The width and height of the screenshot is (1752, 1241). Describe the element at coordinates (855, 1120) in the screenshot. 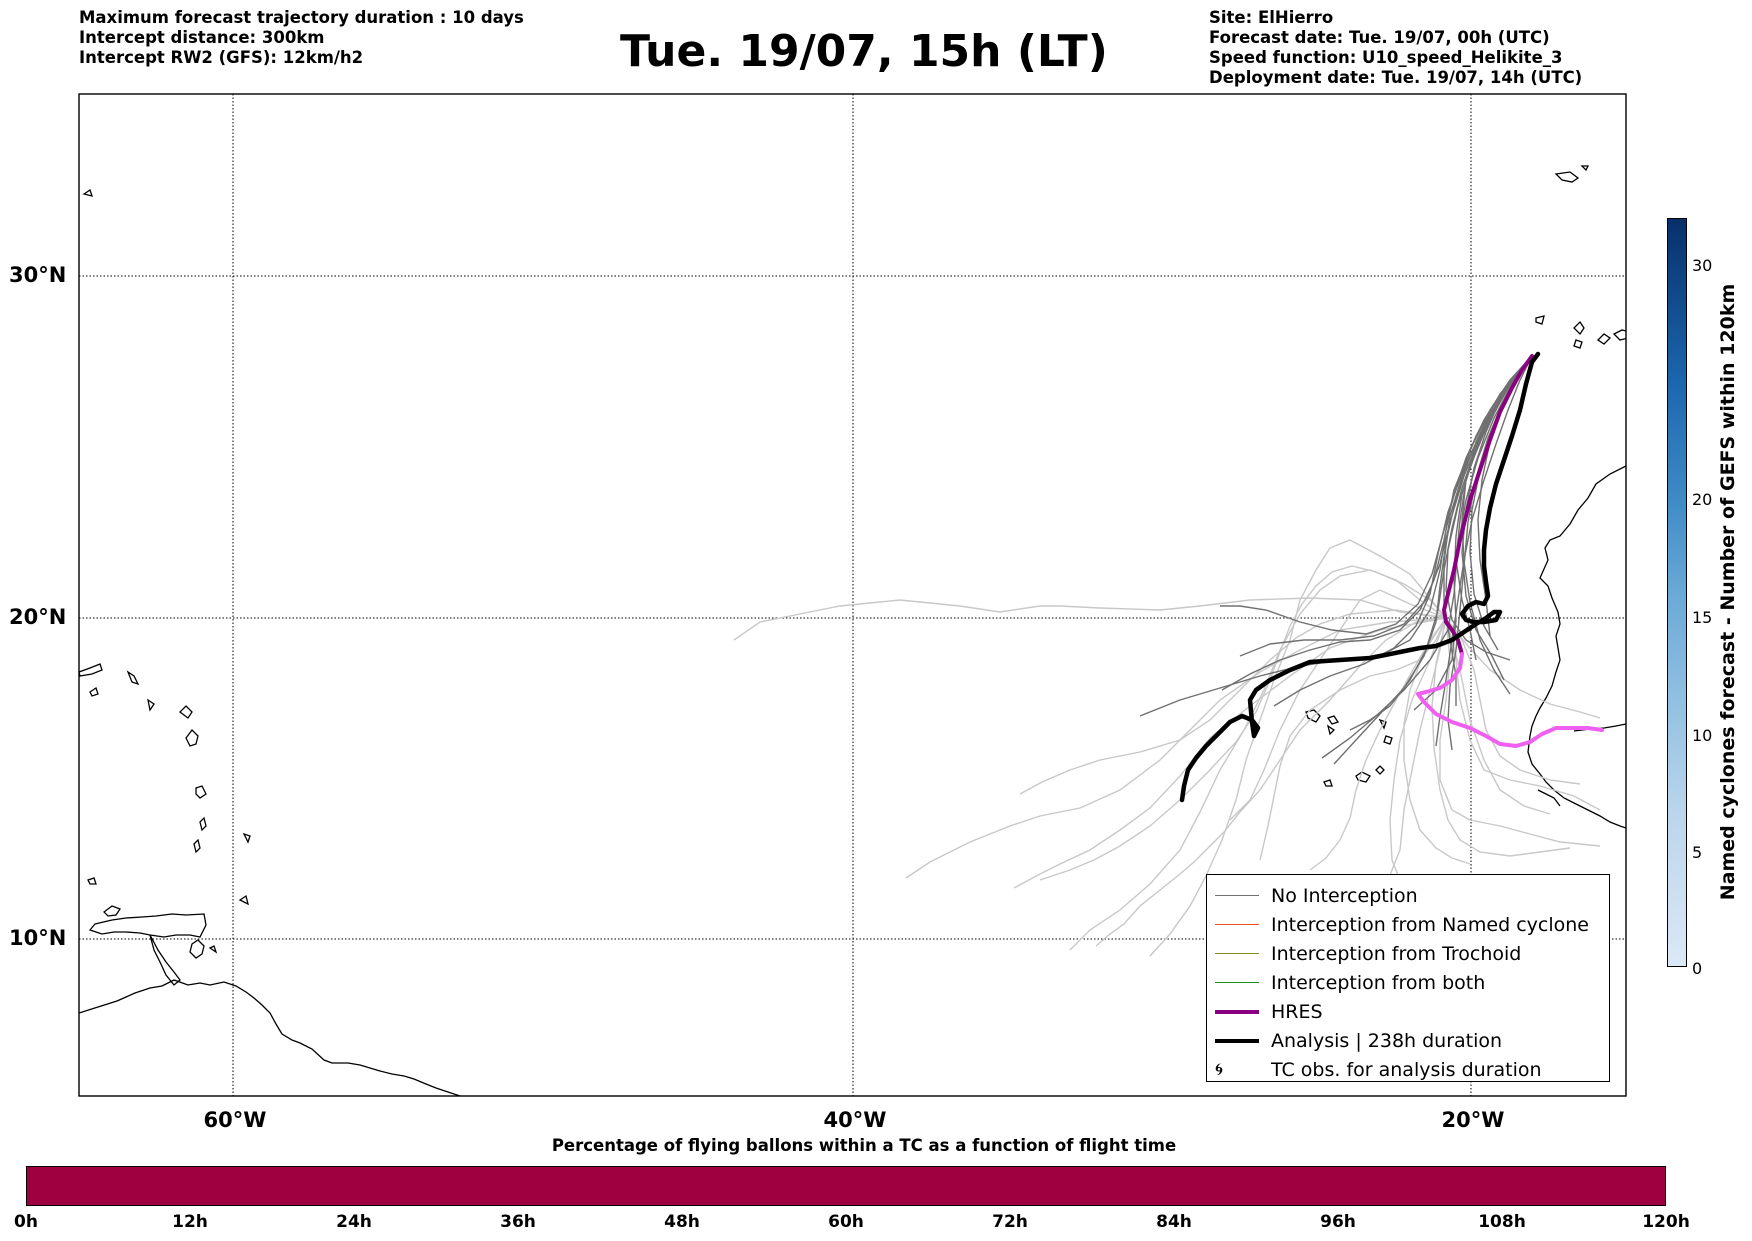

I see `lon-label-40w: 40°W` at that location.